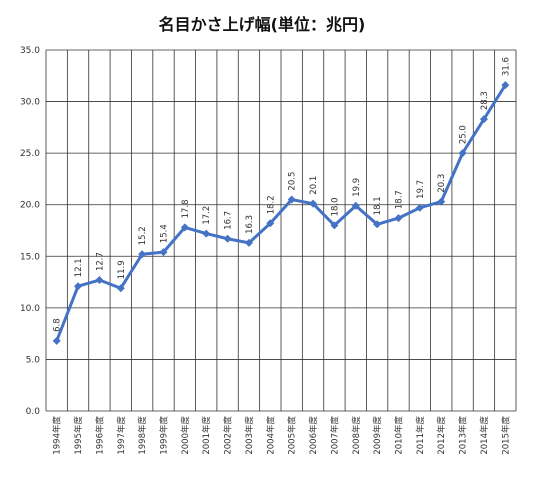 The image size is (536, 481). What do you see at coordinates (313, 435) in the screenshot?
I see `x-tick-label: 2006年度` at bounding box center [313, 435].